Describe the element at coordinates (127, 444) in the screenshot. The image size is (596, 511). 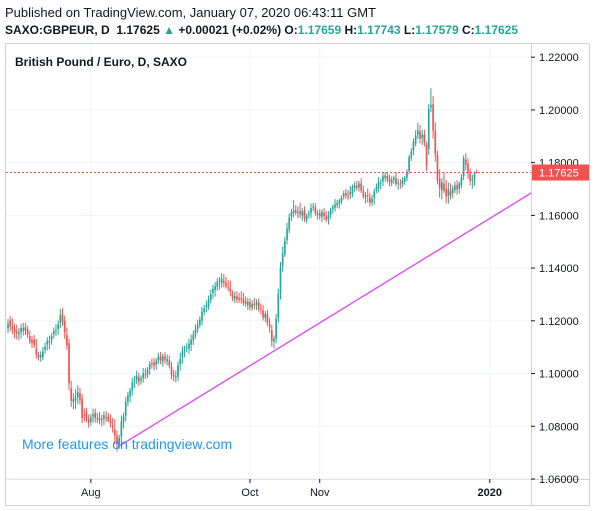
I see `promo-link: More features on tradingview.com` at that location.